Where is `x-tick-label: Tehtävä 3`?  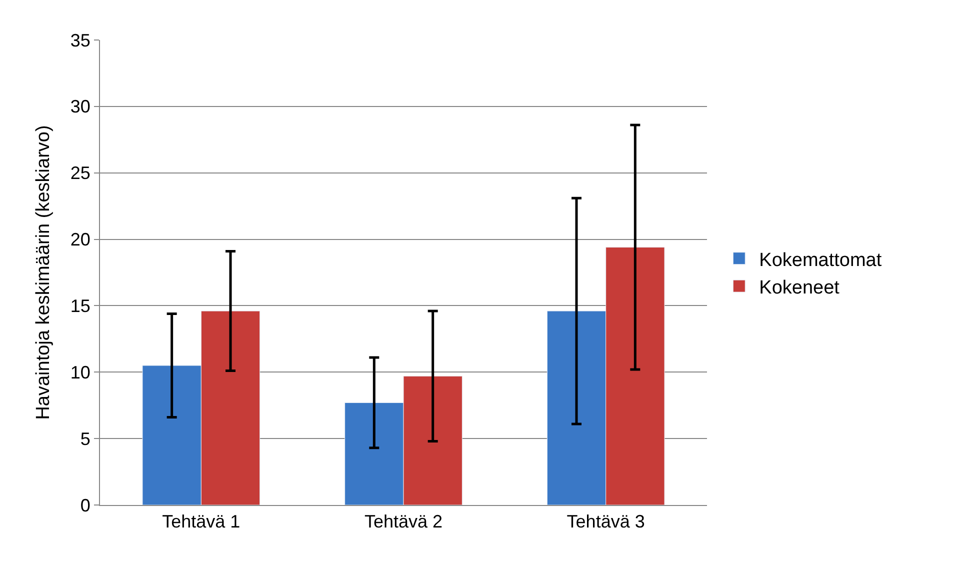
x-tick-label: Tehtävä 3 is located at coordinates (605, 522).